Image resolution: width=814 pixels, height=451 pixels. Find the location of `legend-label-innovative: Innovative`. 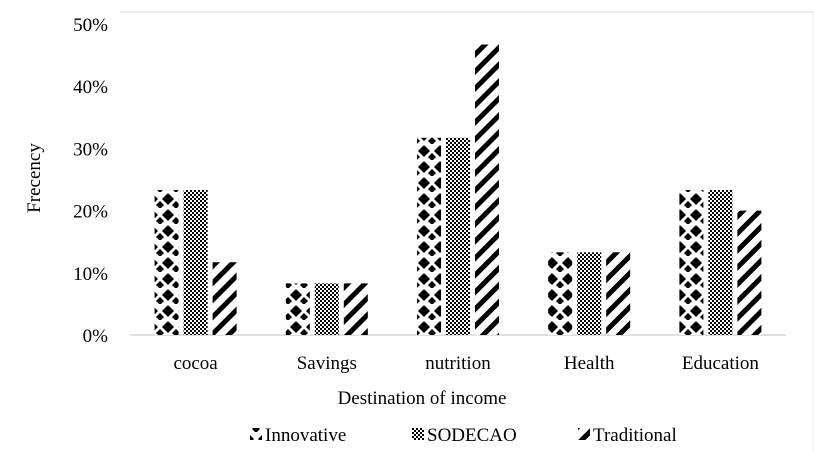

legend-label-innovative: Innovative is located at coordinates (305, 435).